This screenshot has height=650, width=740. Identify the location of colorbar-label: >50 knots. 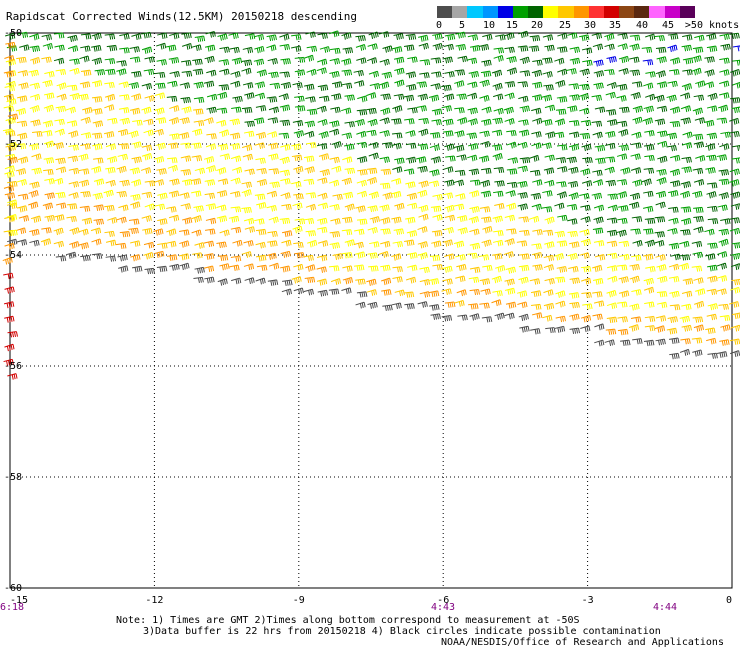
(712, 25).